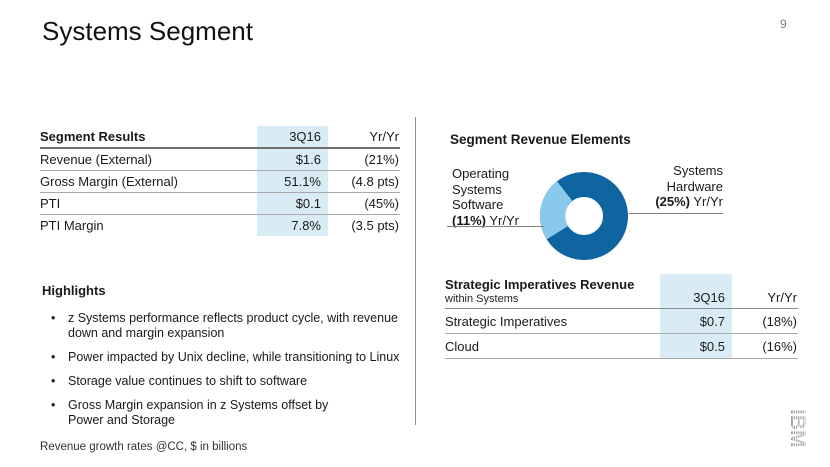  What do you see at coordinates (220, 225) in the screenshot?
I see `table-row: PTI Margin 7.8% (3.5 pts)` at bounding box center [220, 225].